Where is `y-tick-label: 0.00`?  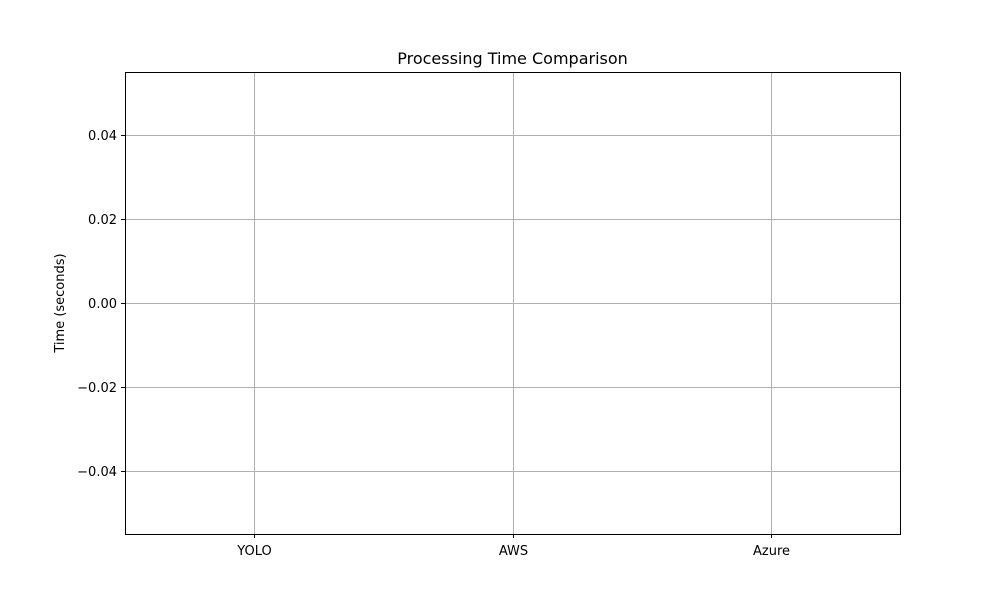 y-tick-label: 0.00 is located at coordinates (102, 304).